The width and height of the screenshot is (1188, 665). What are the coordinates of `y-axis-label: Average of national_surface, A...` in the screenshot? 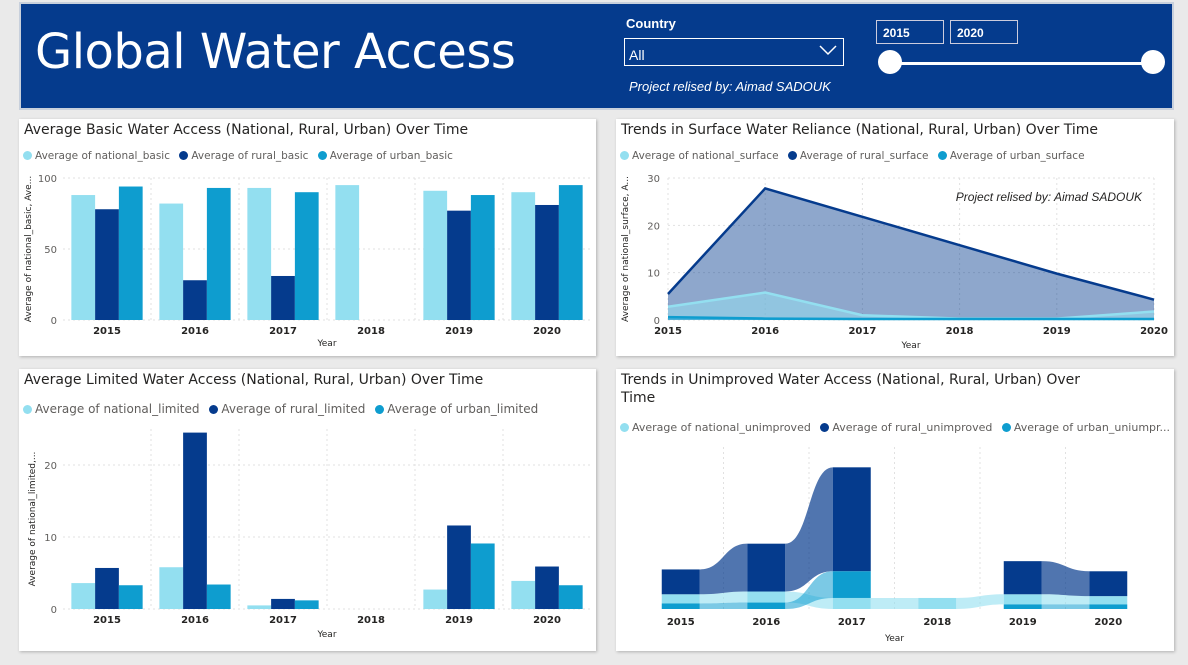 It's located at (626, 249).